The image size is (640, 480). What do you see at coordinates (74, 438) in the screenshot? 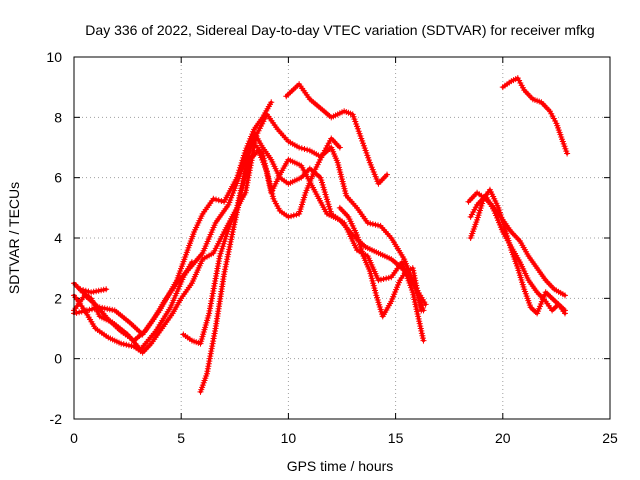
I see `x-tick-label: 0` at bounding box center [74, 438].